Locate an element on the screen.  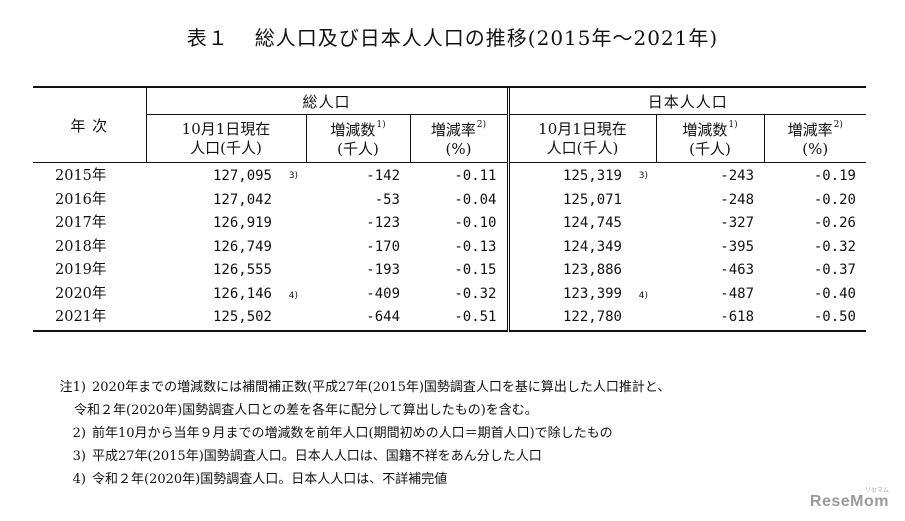
jp-rate-cell: -0.19 is located at coordinates (834, 176).